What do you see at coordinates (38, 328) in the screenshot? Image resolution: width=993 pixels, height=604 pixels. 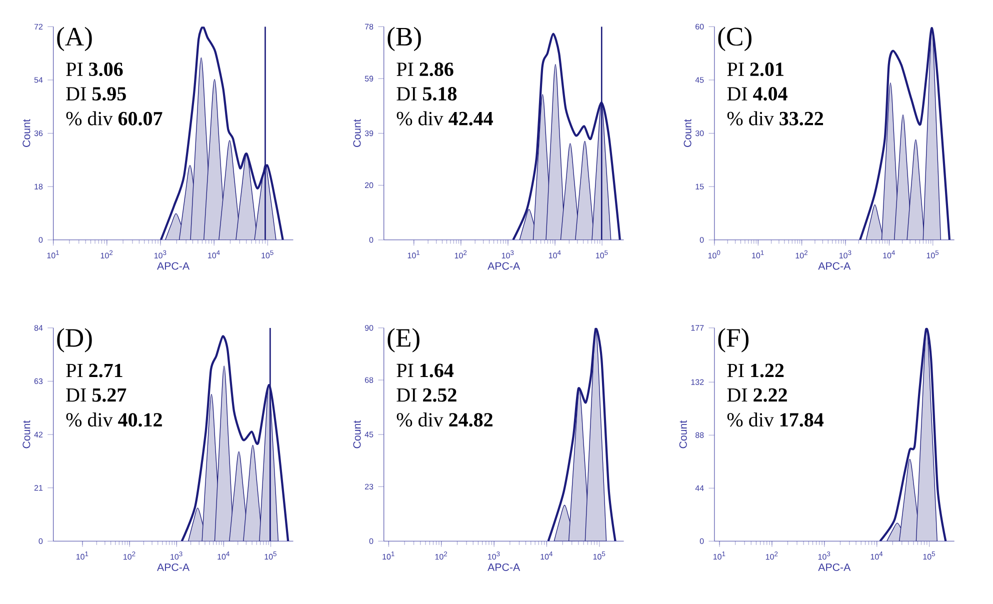 I see `y-tick-label: 84` at bounding box center [38, 328].